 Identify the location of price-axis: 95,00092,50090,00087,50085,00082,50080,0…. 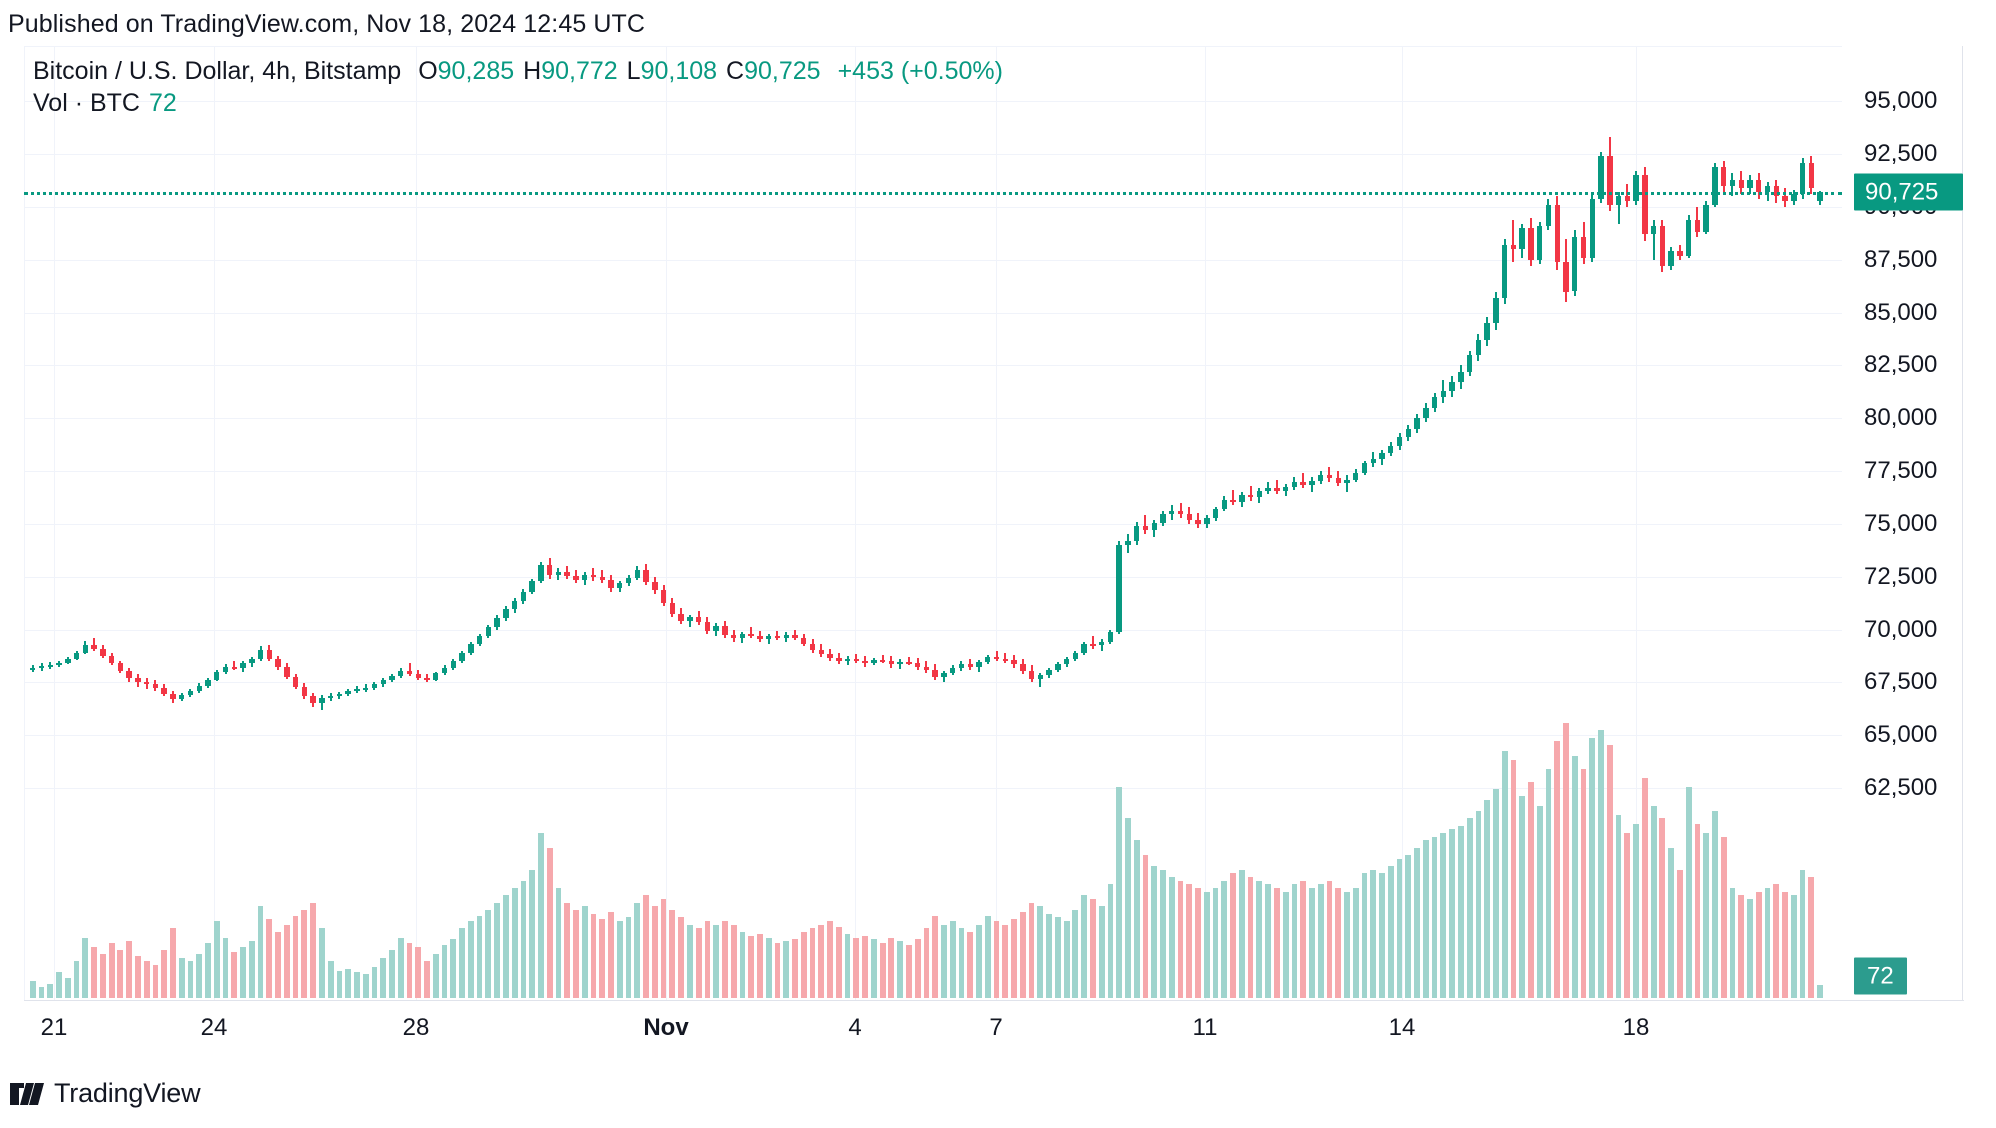
(1921, 523).